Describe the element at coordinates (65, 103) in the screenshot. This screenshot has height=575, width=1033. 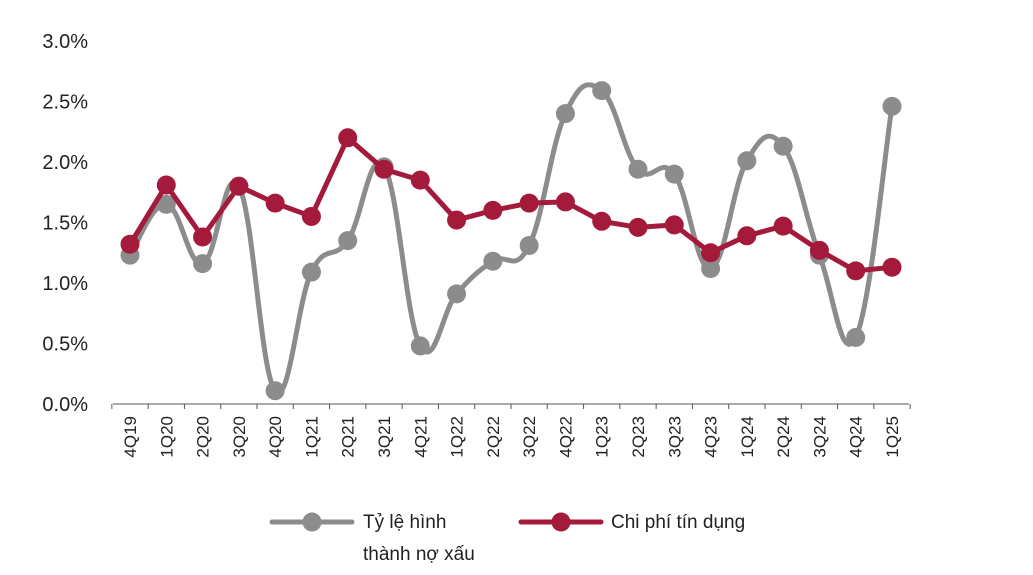
I see `y-tick-label: 2.5%` at that location.